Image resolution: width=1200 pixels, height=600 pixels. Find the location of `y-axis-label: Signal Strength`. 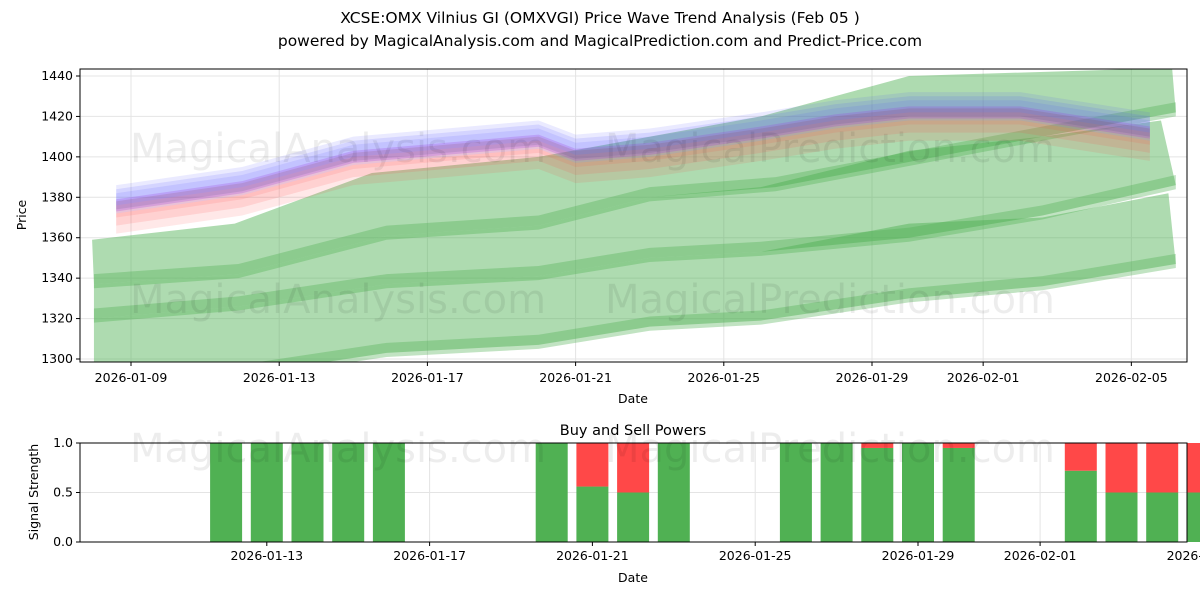

y-axis-label: Signal Strength is located at coordinates (33, 492).